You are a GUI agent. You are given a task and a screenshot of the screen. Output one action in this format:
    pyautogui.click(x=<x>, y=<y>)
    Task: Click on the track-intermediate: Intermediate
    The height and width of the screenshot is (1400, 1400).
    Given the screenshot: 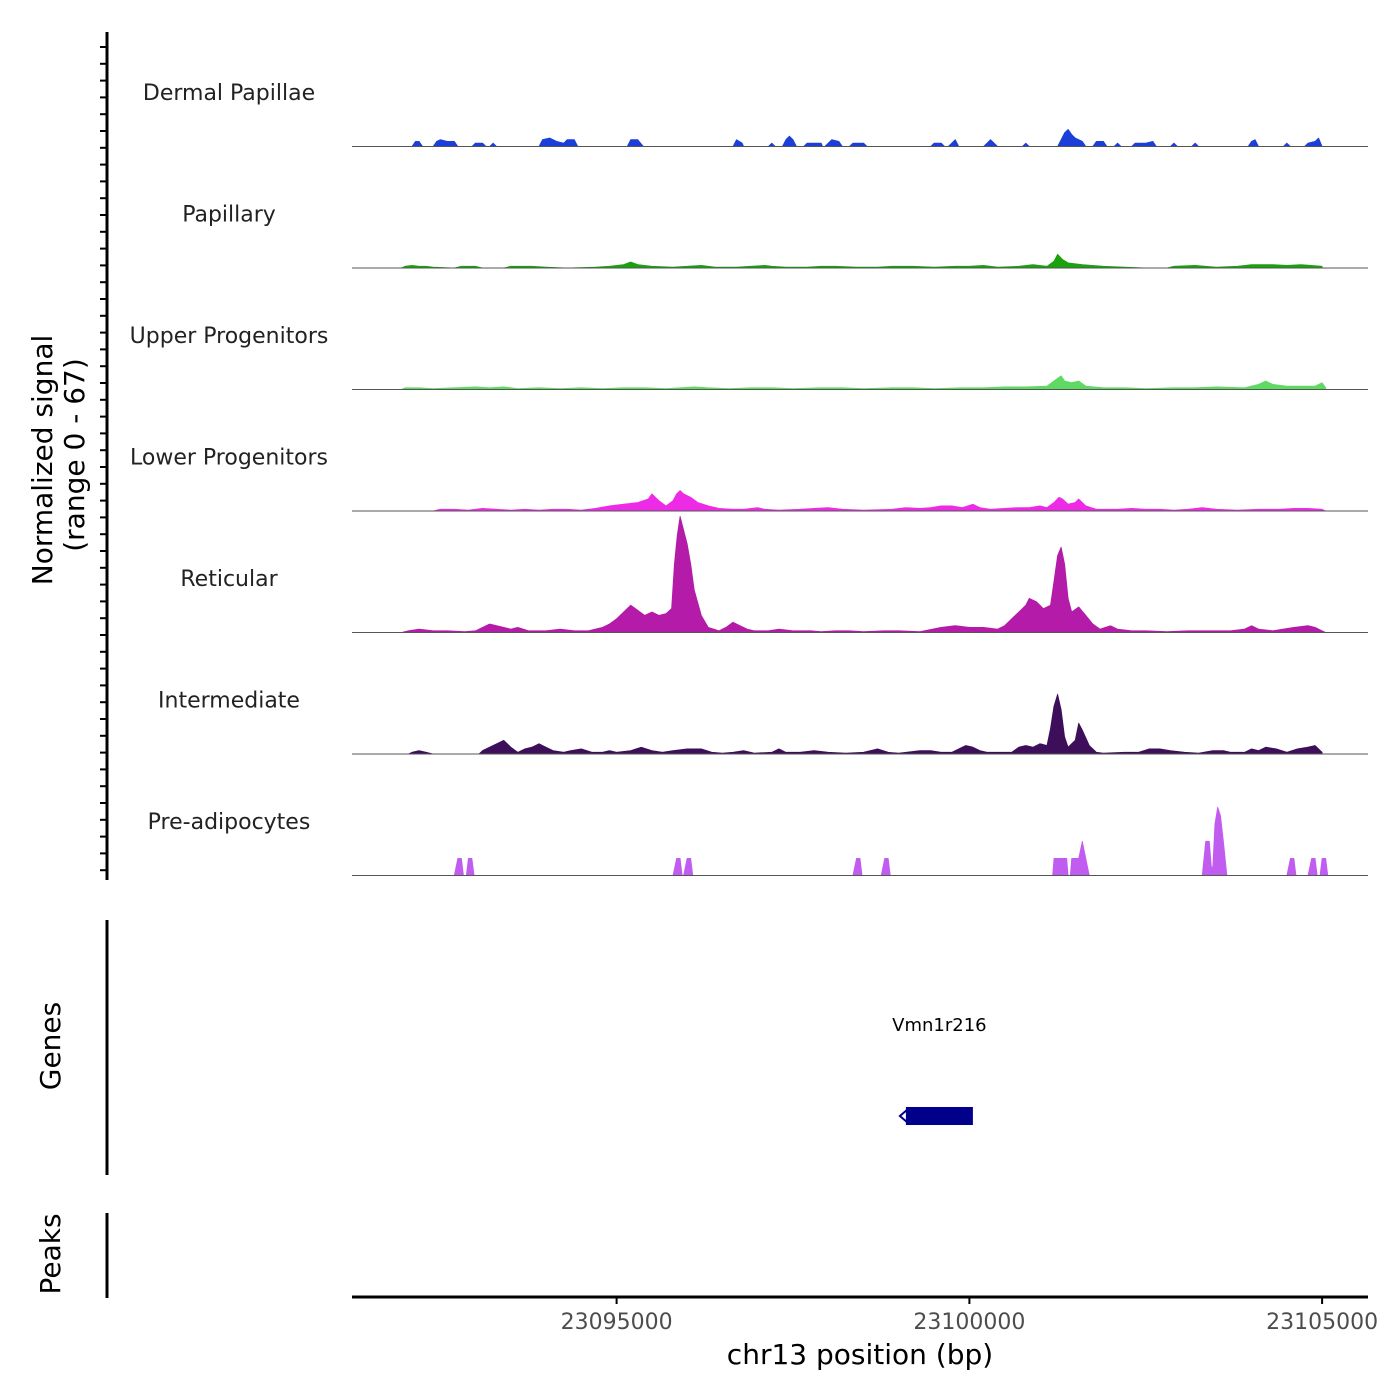 What is the action you would take?
    pyautogui.click(x=763, y=722)
    